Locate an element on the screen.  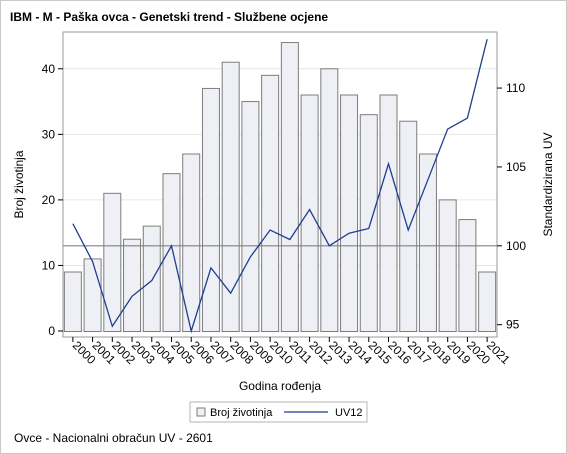
bar-2000 is located at coordinates (72, 301).